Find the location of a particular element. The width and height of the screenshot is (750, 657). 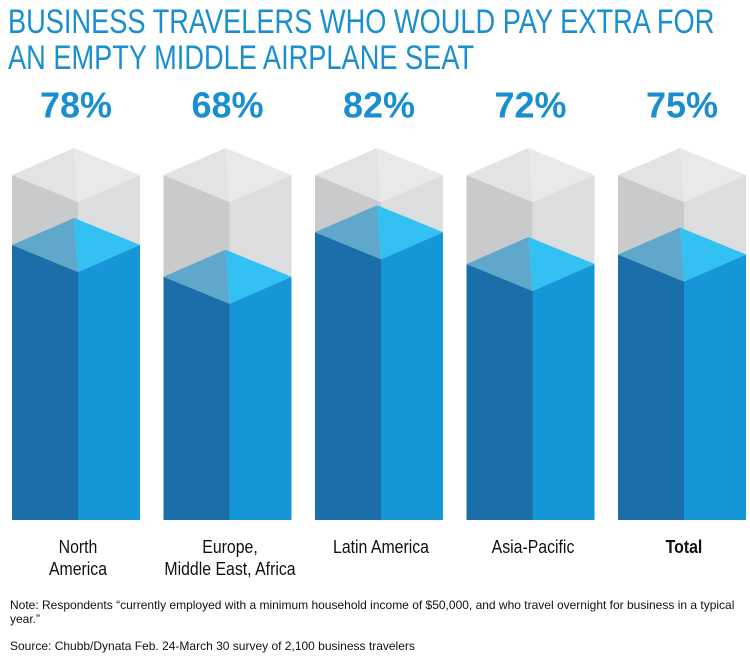

value-label: 68% is located at coordinates (227, 105).